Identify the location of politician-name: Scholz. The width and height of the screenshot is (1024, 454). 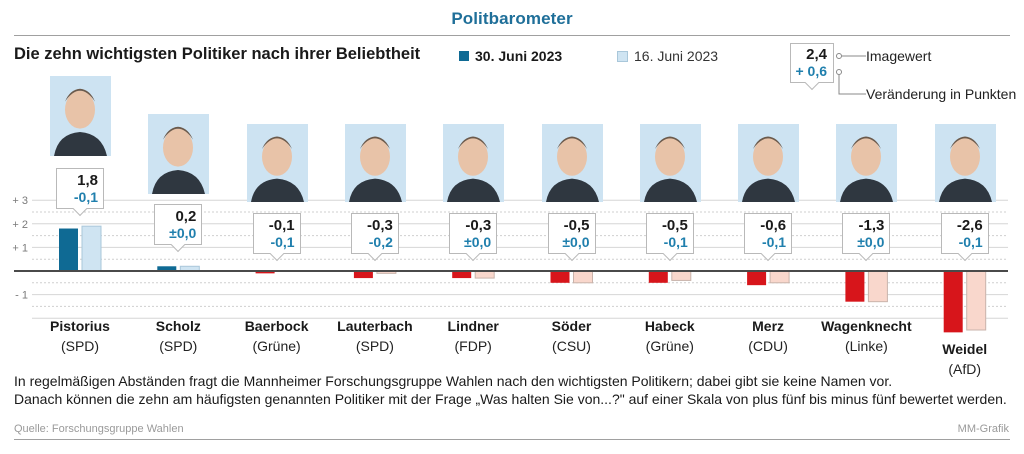
(178, 326).